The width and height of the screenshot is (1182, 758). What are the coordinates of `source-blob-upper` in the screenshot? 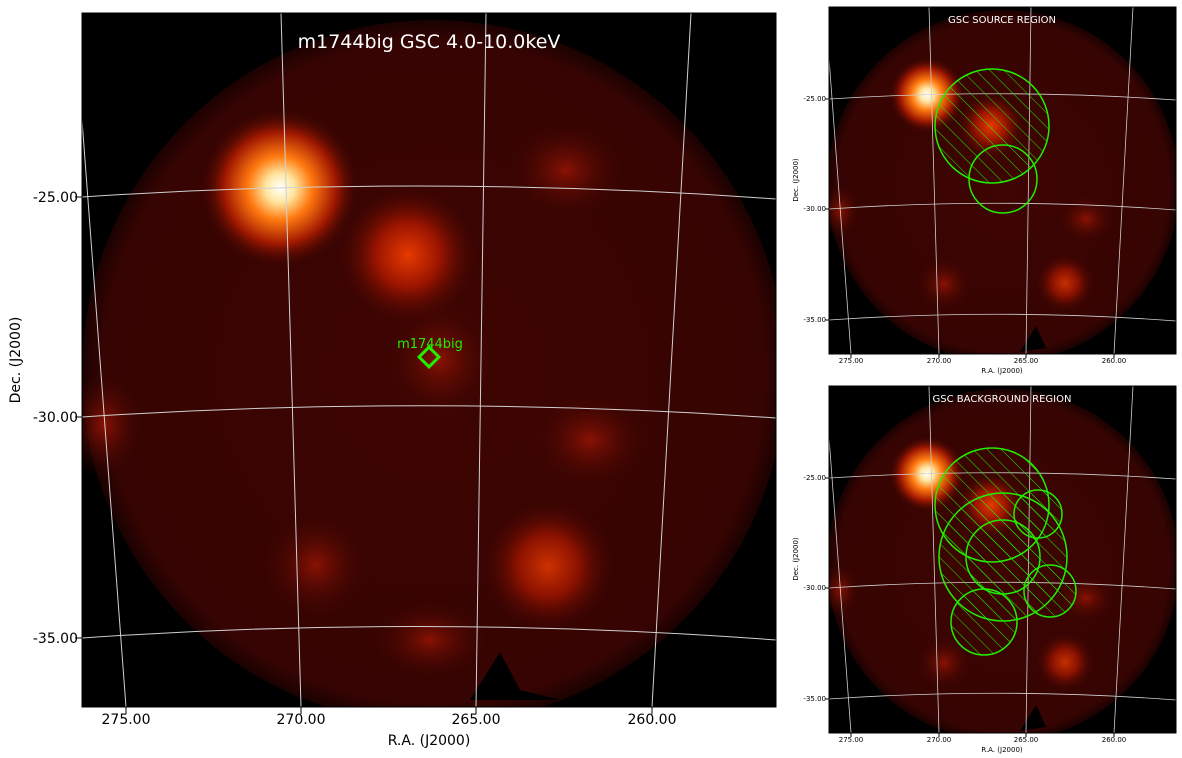 It's located at (408, 255).